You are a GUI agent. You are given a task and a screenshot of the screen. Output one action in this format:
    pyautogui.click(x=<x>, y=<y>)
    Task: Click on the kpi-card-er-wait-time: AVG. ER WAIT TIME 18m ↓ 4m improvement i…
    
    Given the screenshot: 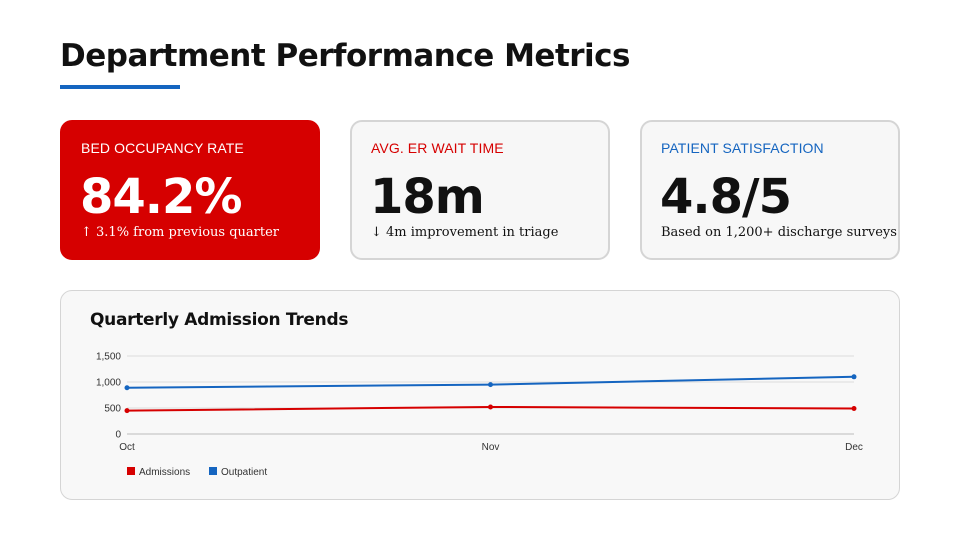 What is the action you would take?
    pyautogui.click(x=480, y=190)
    